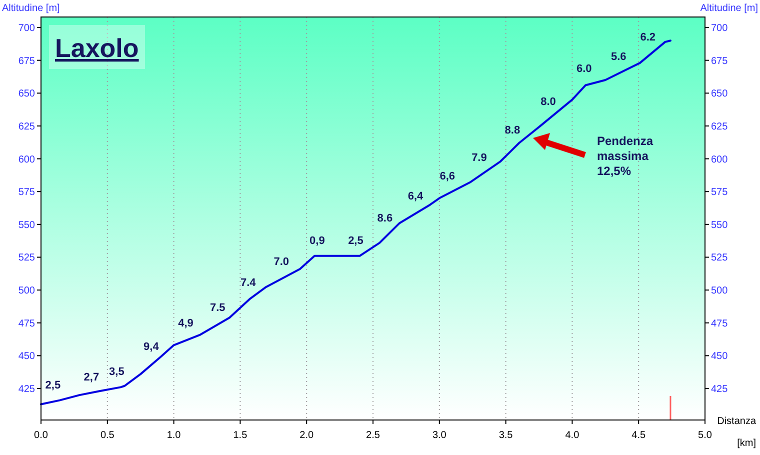  I want to click on y2-tick-label: 625, so click(719, 126).